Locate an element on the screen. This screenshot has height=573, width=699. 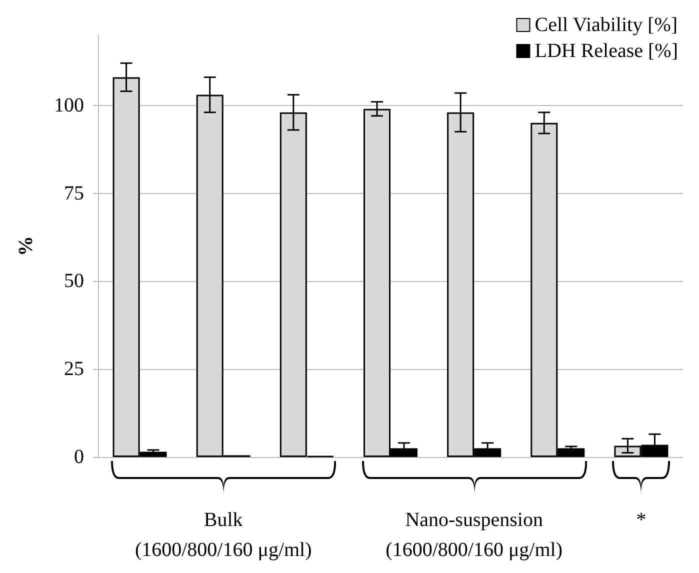
legend-label: Cell Viability [%] is located at coordinates (606, 25).